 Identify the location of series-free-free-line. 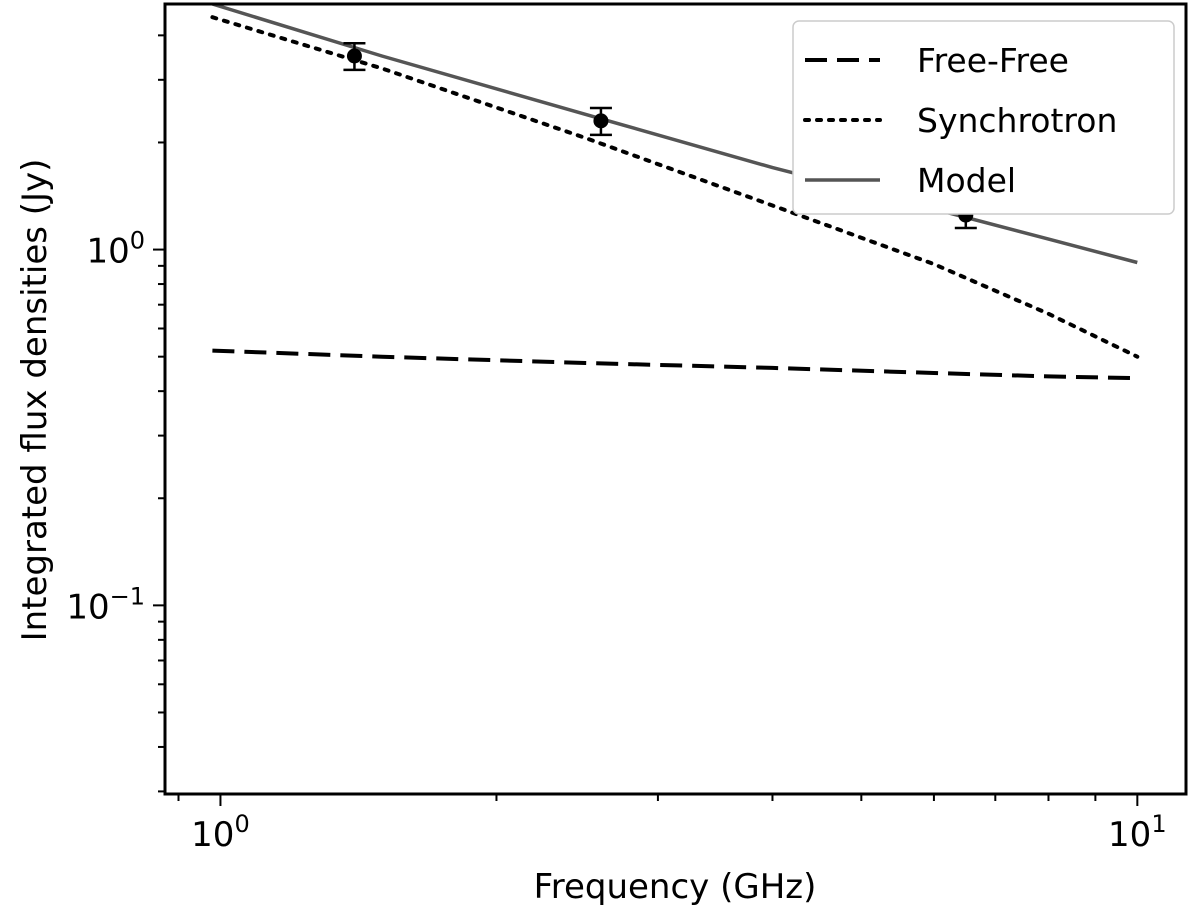
(675, 364).